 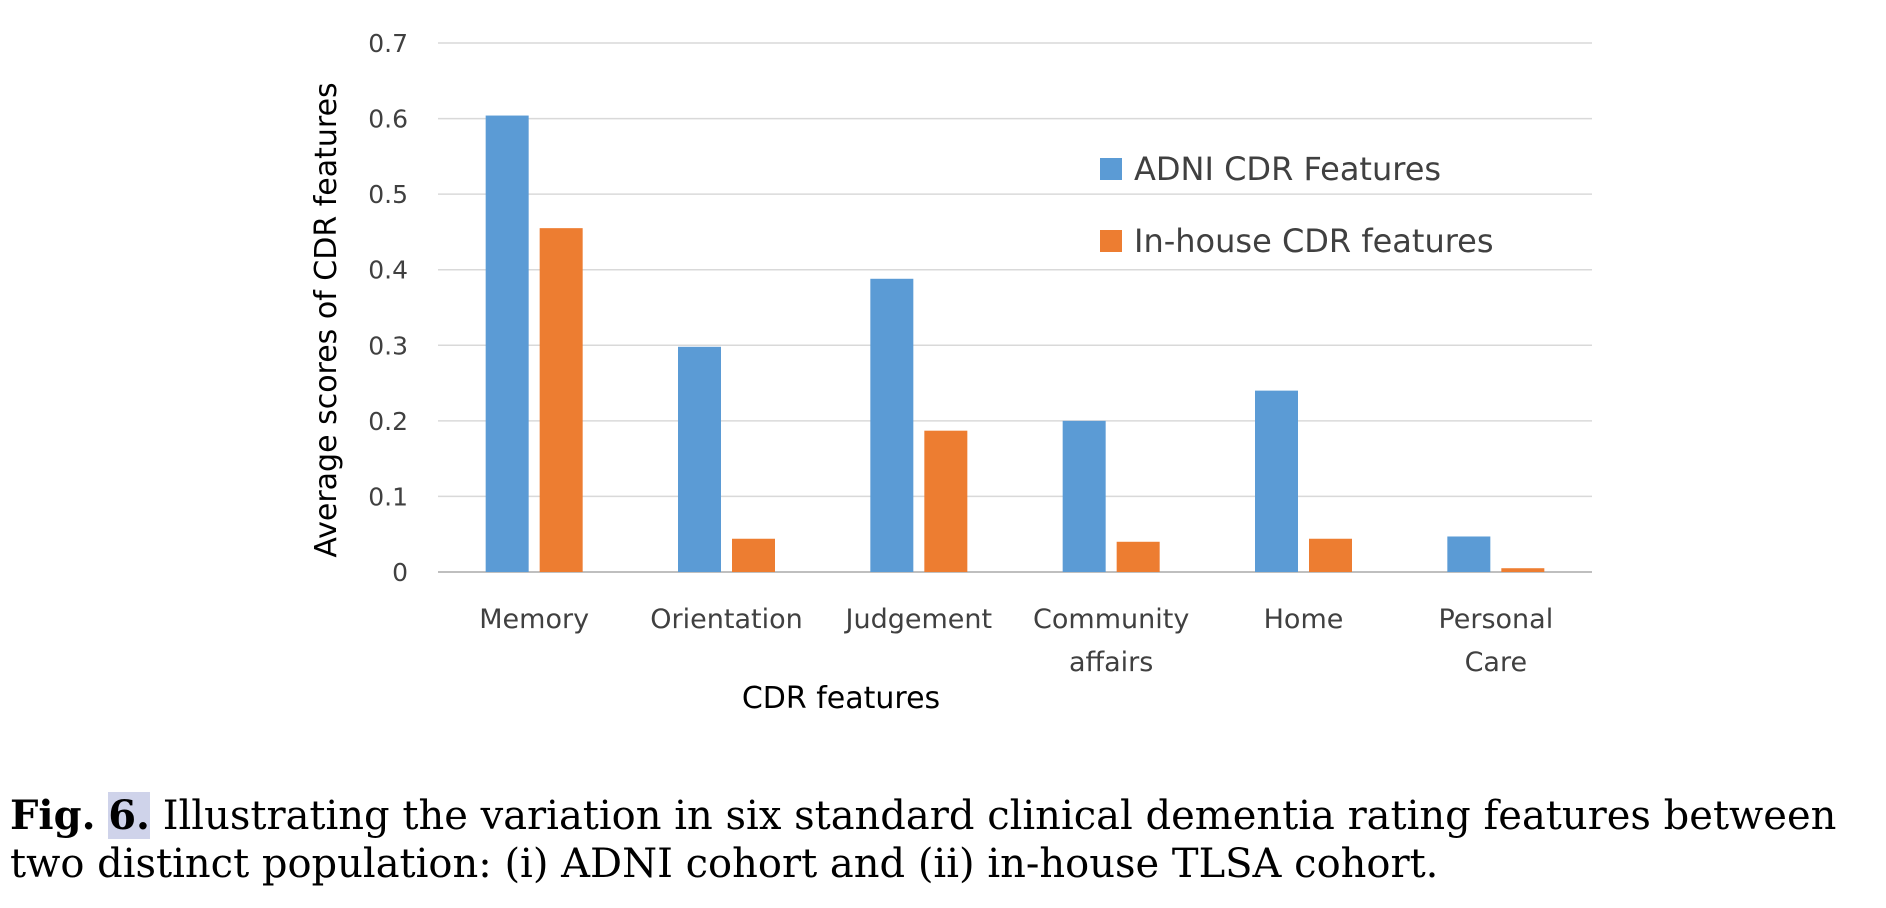 What do you see at coordinates (400, 572) in the screenshot?
I see `y-tick-label: 0` at bounding box center [400, 572].